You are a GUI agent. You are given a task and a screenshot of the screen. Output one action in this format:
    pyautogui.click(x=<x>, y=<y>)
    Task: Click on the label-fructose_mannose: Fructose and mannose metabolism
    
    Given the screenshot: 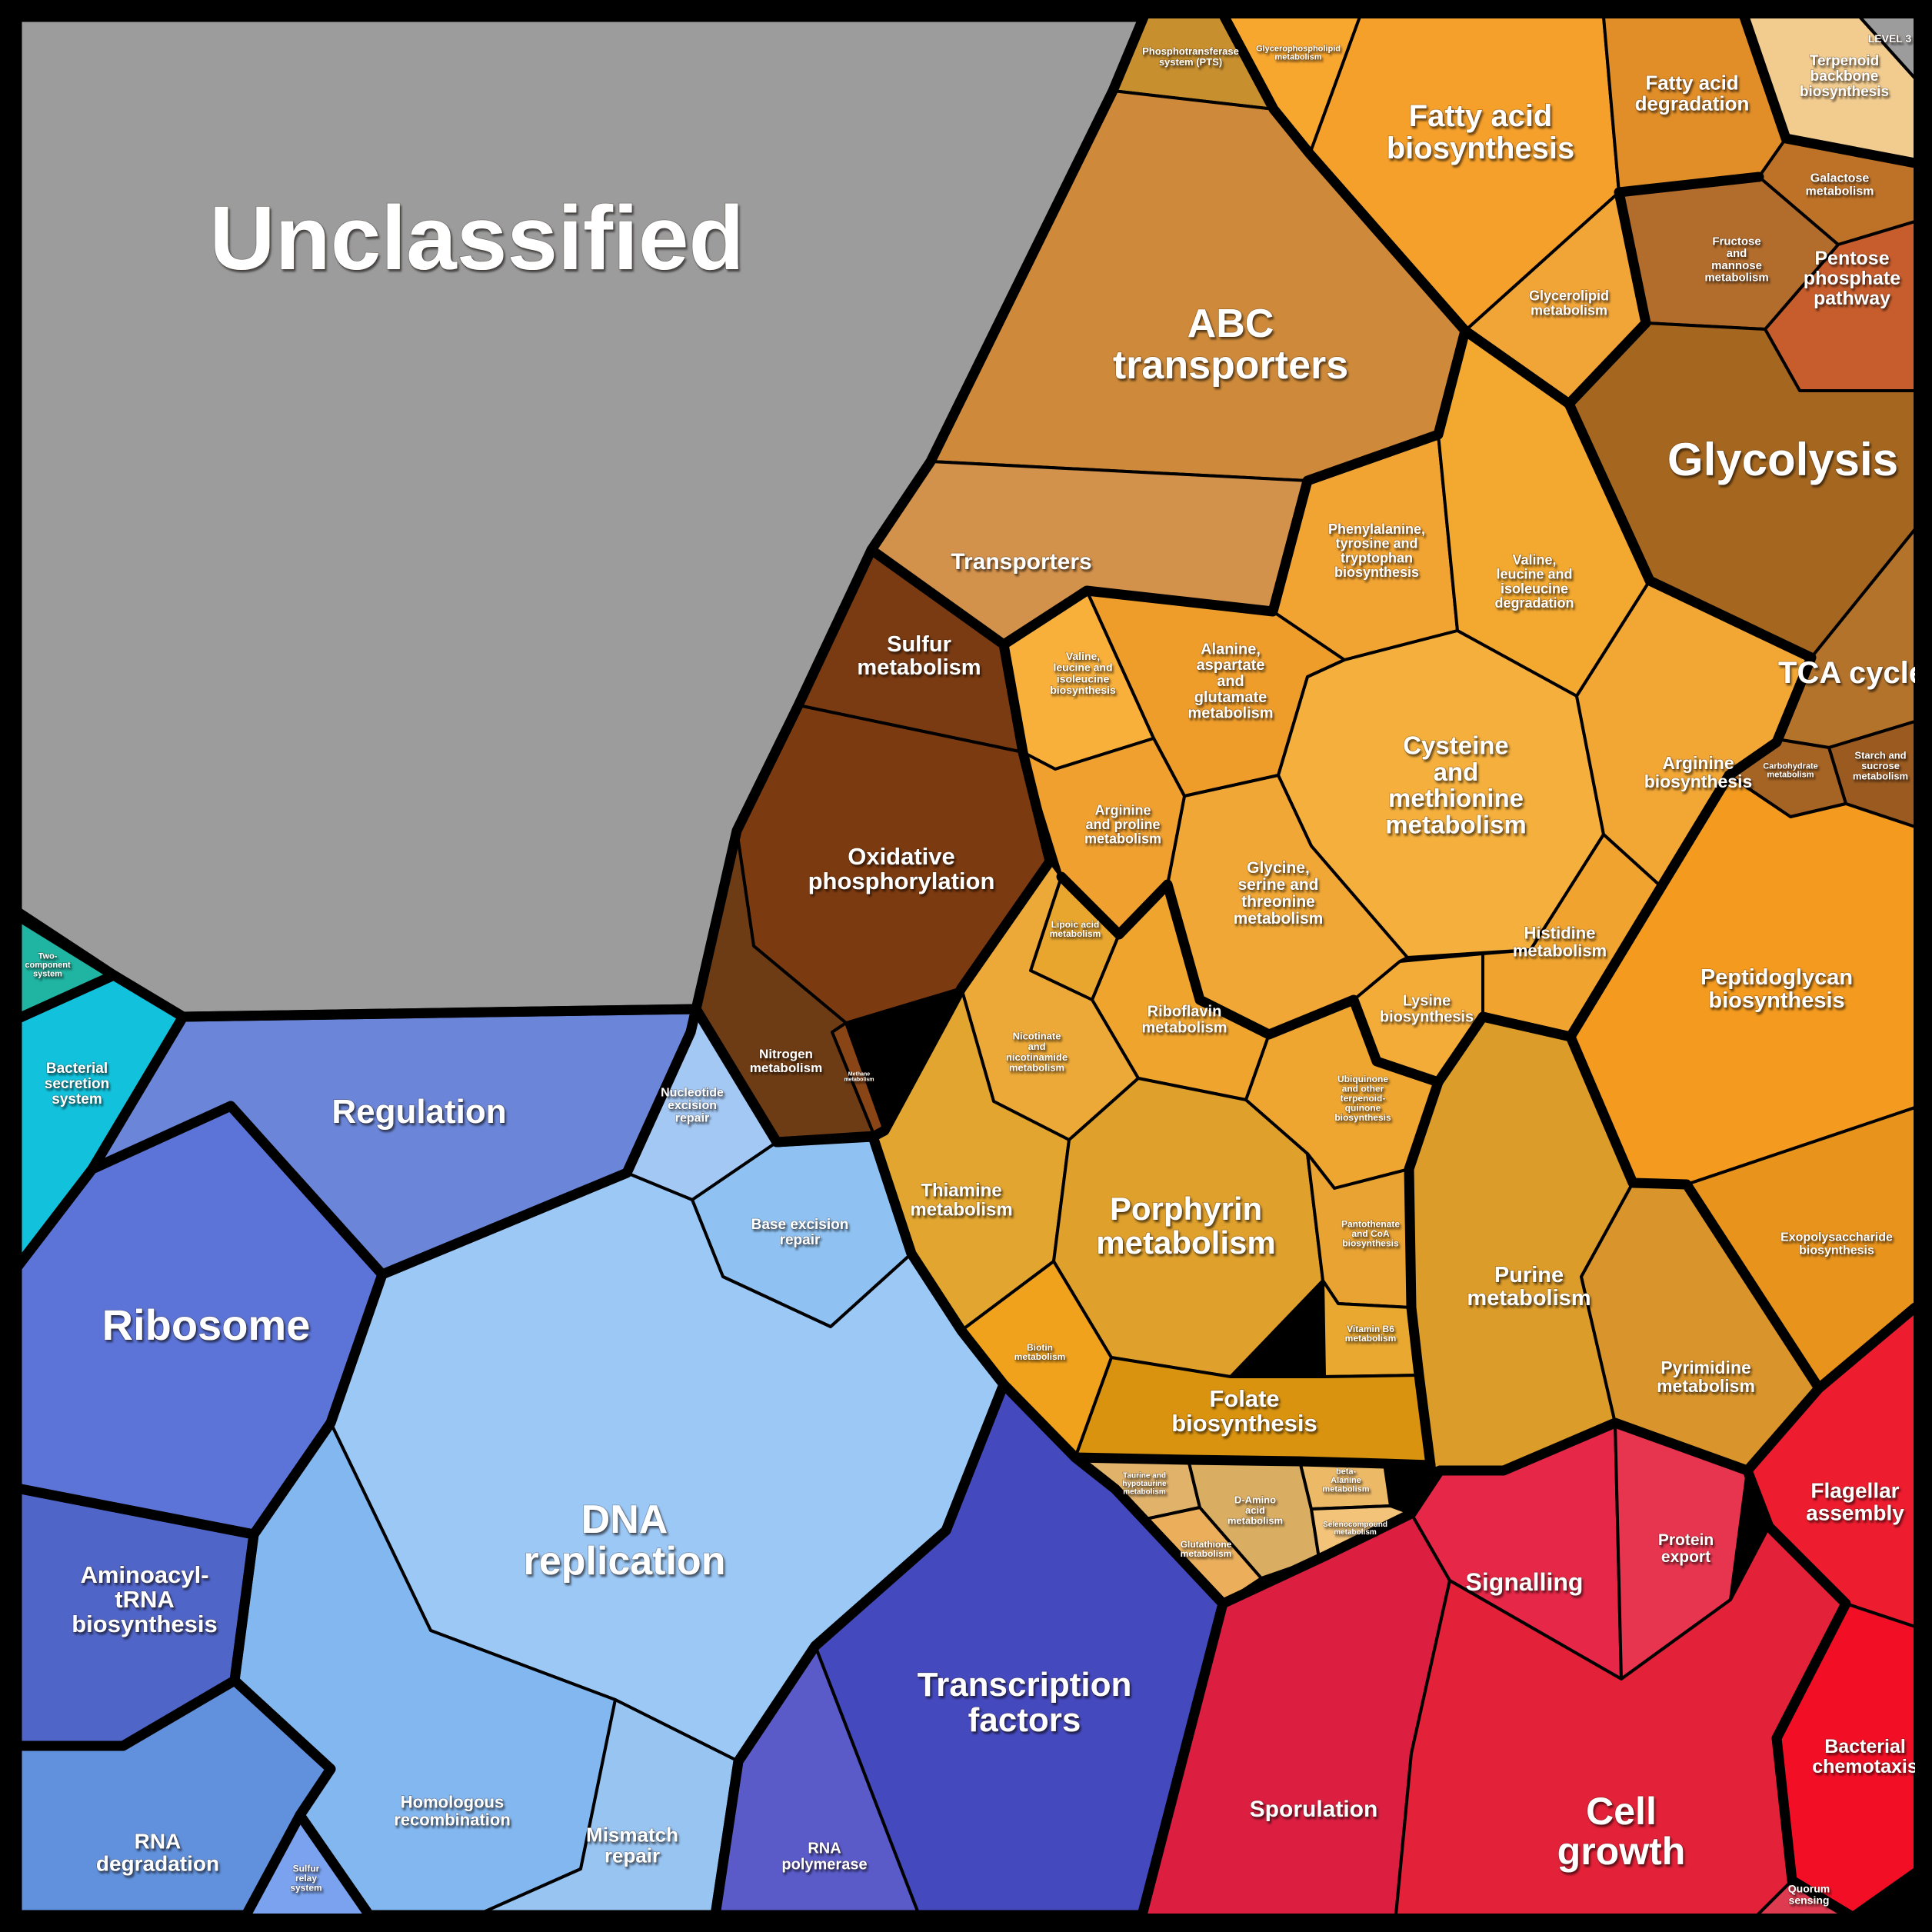 What is the action you would take?
    pyautogui.click(x=1736, y=260)
    